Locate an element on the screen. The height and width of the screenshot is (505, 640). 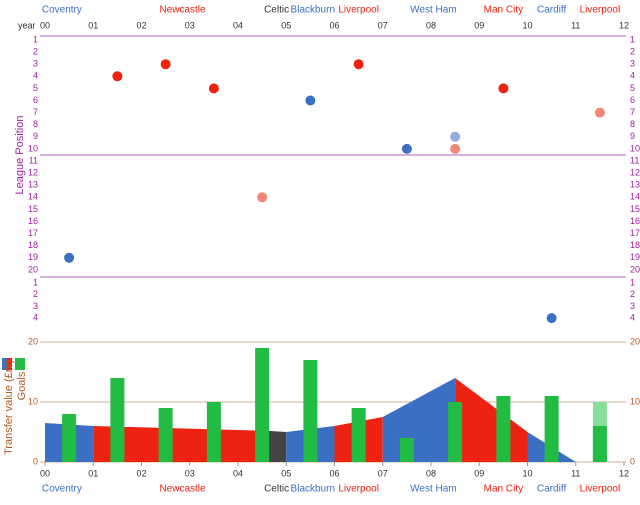
x-axis-label: year is located at coordinates (27, 25).